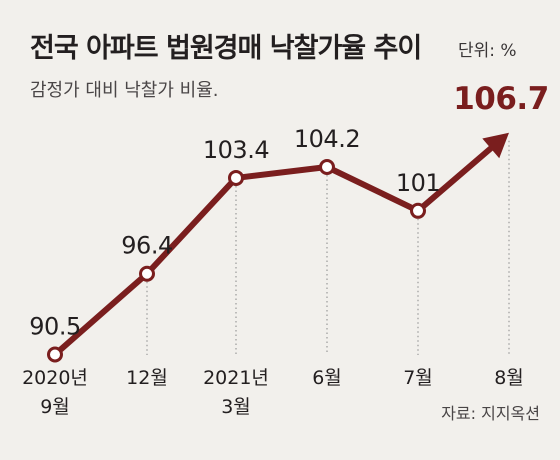 This screenshot has height=460, width=560. What do you see at coordinates (236, 378) in the screenshot?
I see `x-tick-label-2-0: 2021년` at bounding box center [236, 378].